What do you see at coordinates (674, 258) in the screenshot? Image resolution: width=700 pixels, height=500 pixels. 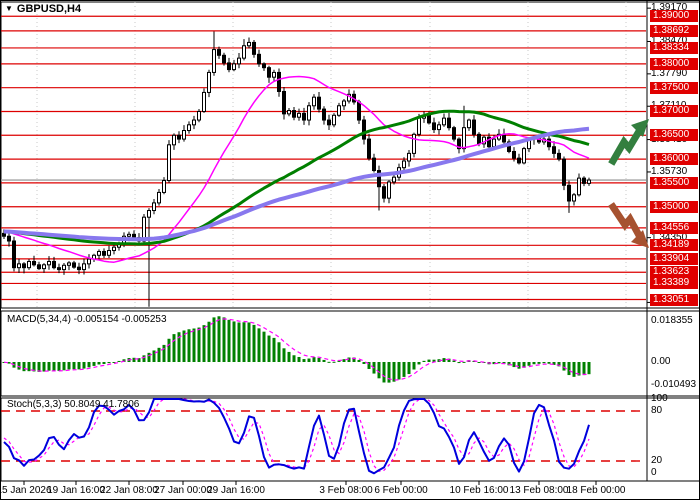 I see `price-level-badge: 1.33904` at bounding box center [674, 258].